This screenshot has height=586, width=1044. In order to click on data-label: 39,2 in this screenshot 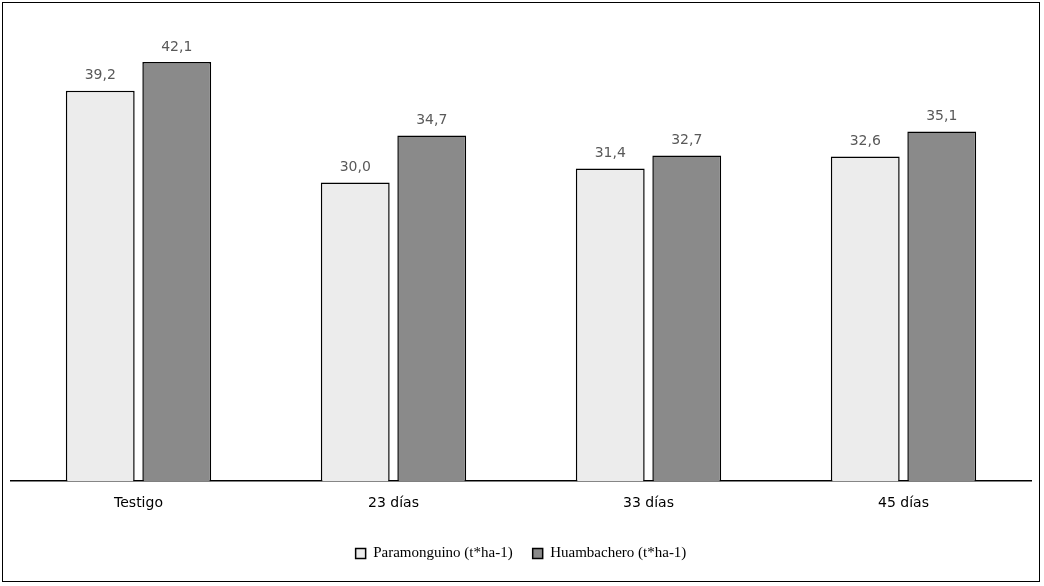, I will do `click(100, 74)`.